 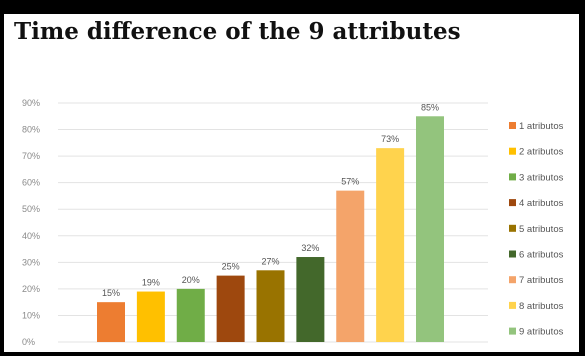 What do you see at coordinates (541, 152) in the screenshot?
I see `legend-entry: 2 atributos` at bounding box center [541, 152].